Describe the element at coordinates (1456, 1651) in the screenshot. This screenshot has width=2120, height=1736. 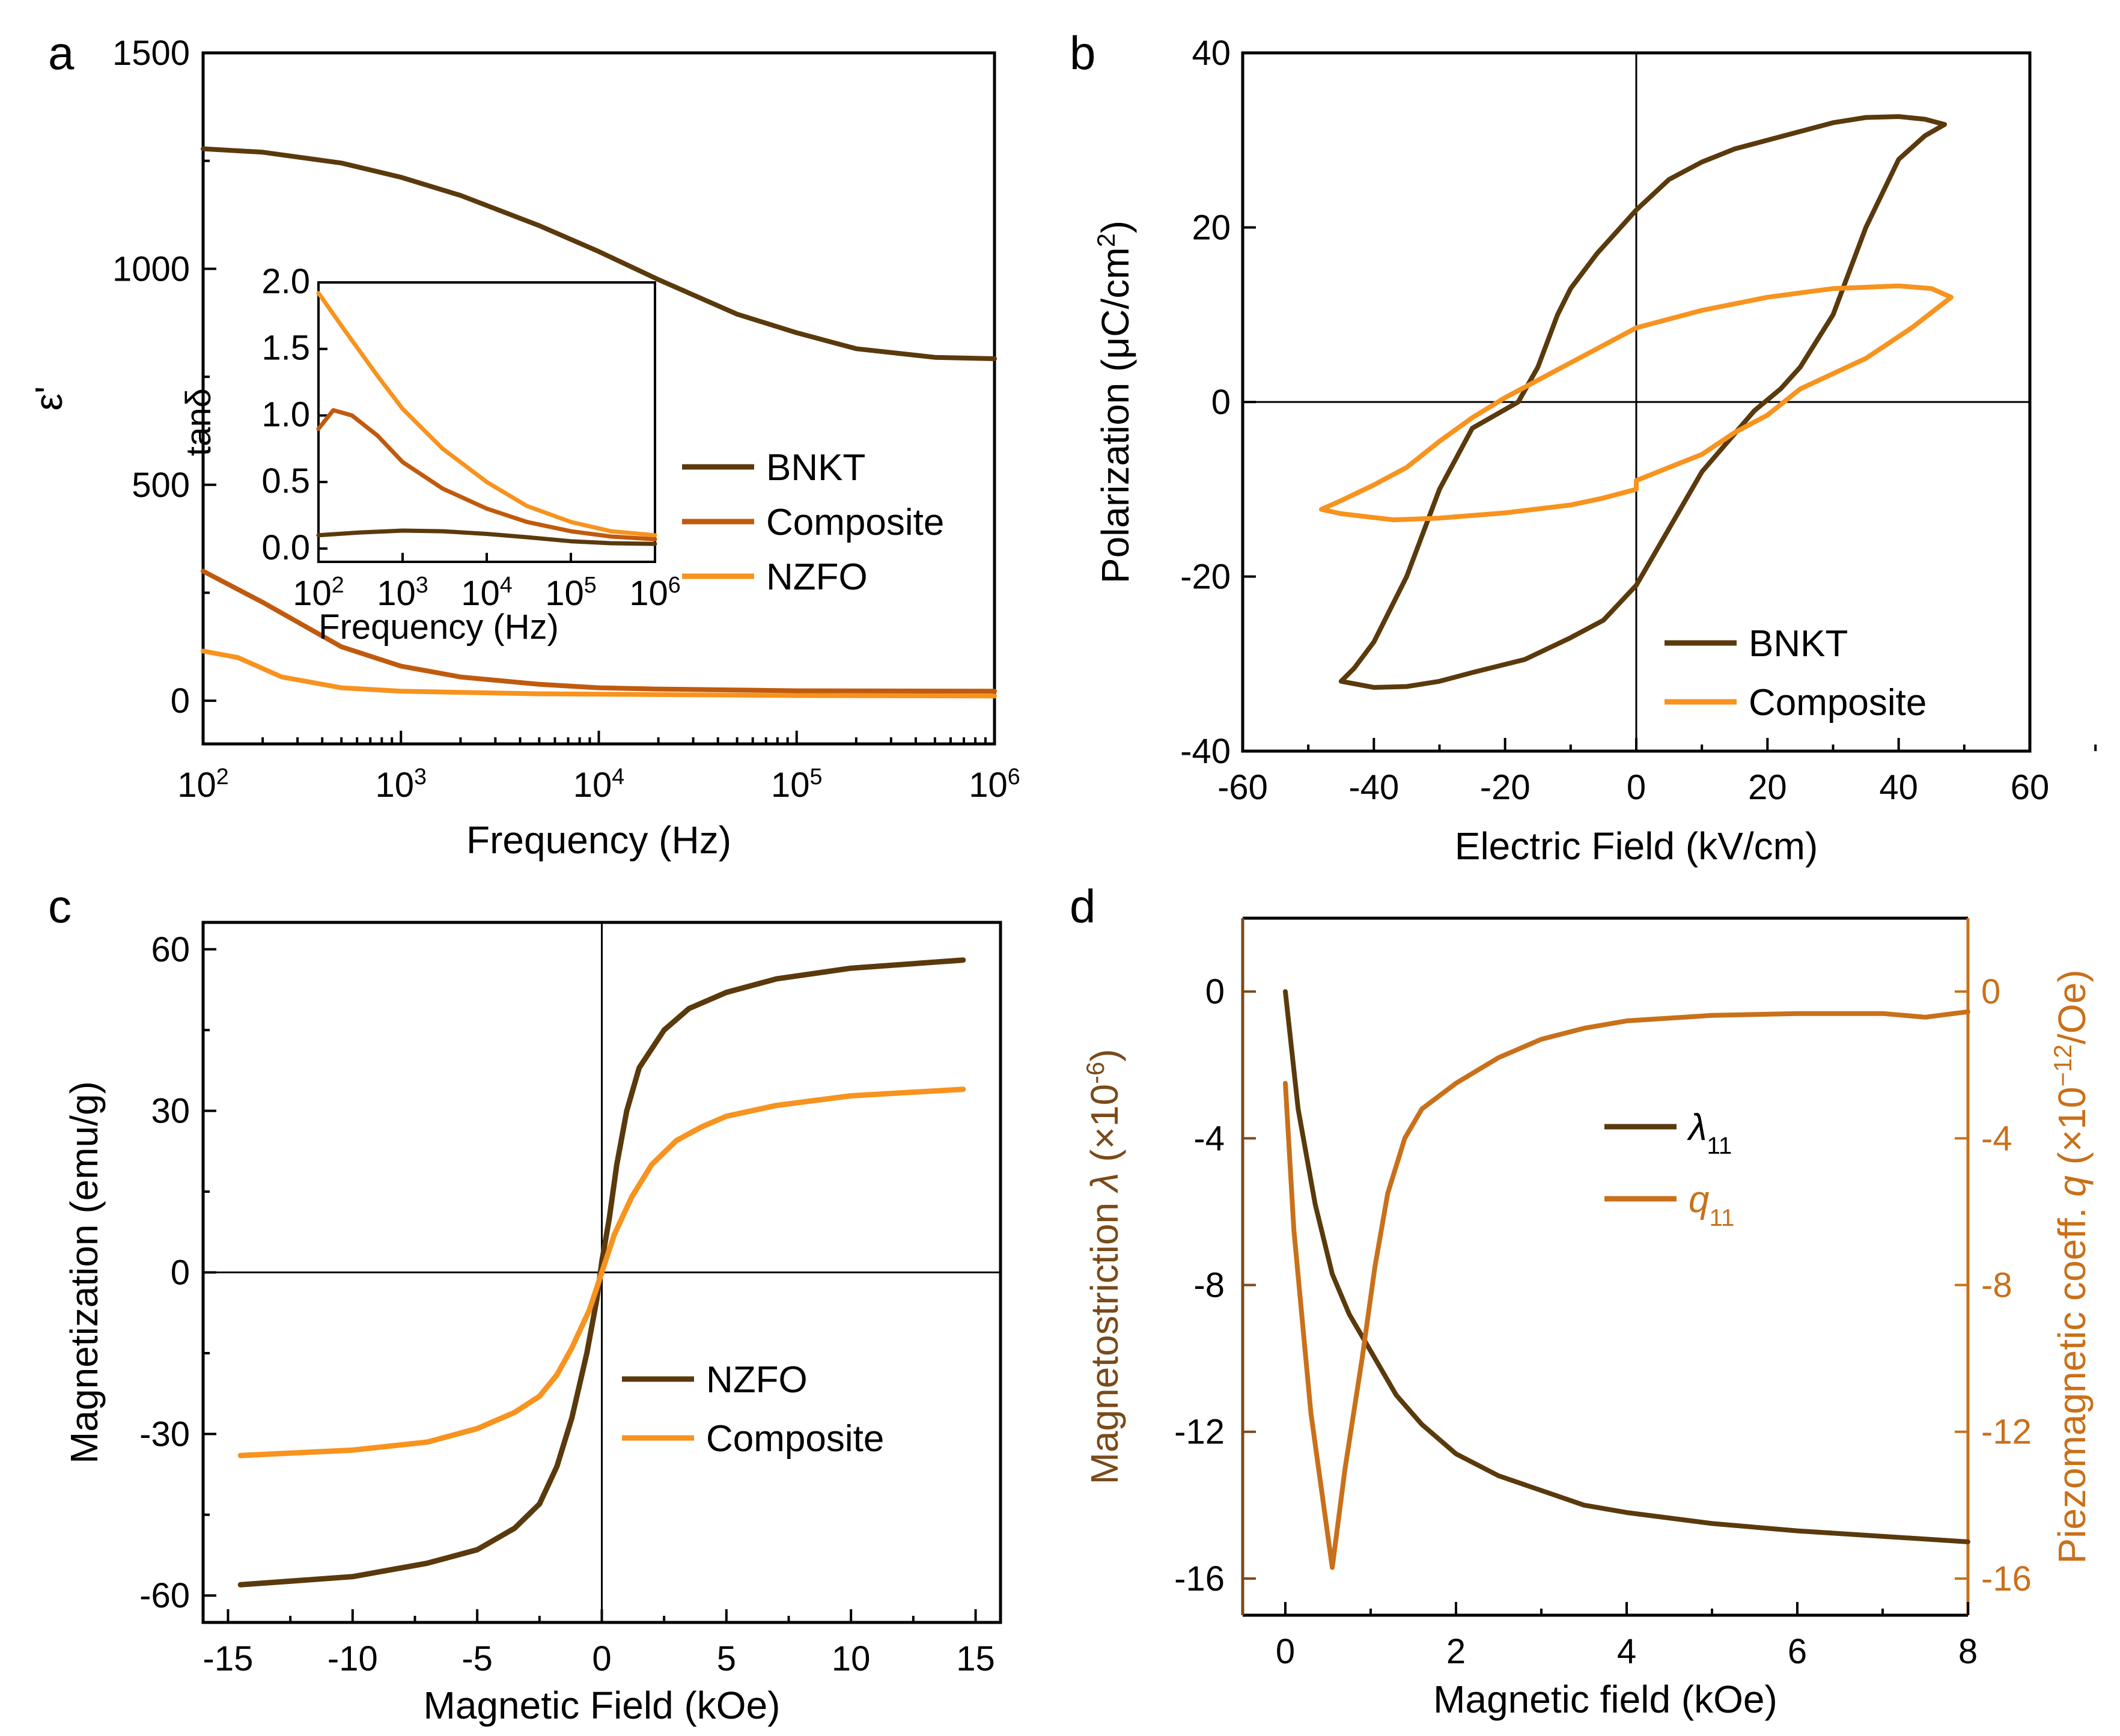
I see `x-tick-label-d: 2` at that location.